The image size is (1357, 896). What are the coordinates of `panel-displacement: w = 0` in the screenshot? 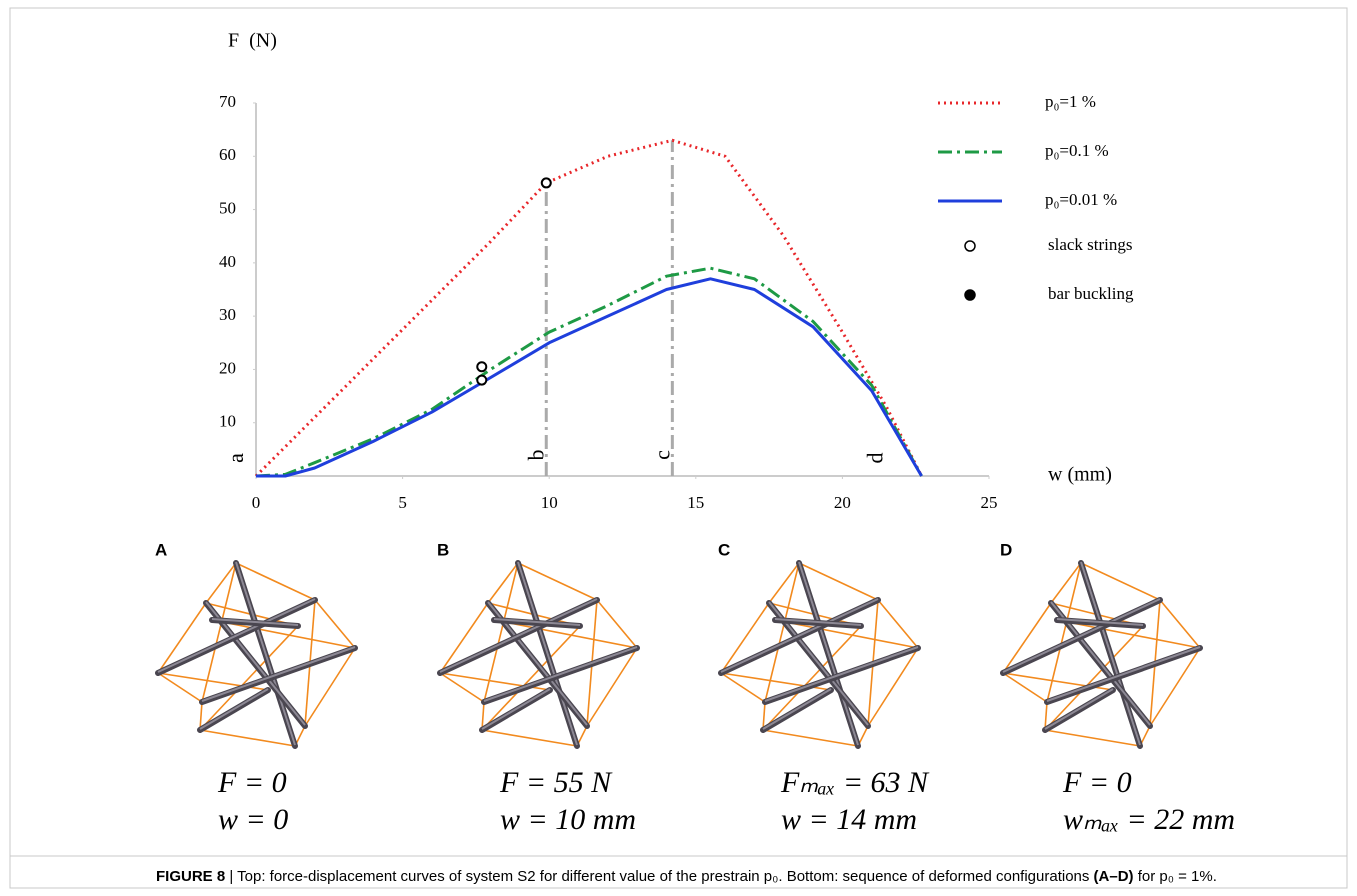 It's located at (253, 819).